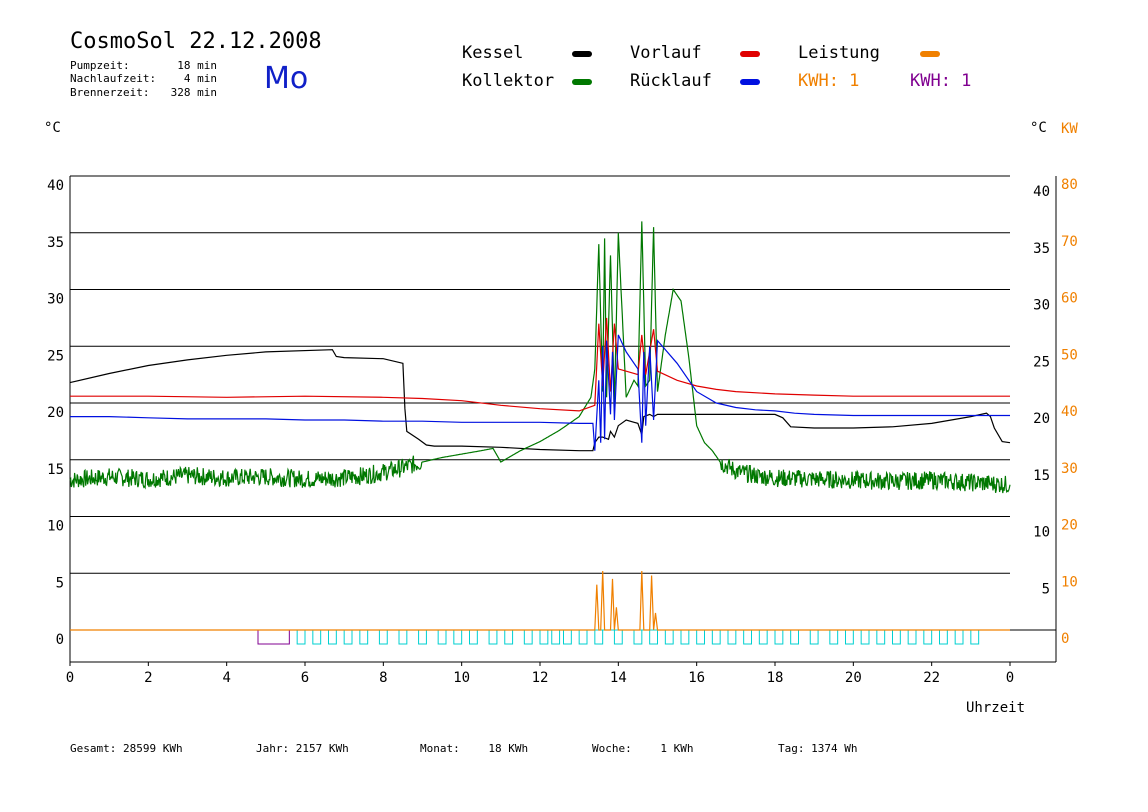 The height and width of the screenshot is (812, 1148). What do you see at coordinates (110, 92) in the screenshot?
I see `stat-label-brennerzeit: Brennerzeit:` at bounding box center [110, 92].